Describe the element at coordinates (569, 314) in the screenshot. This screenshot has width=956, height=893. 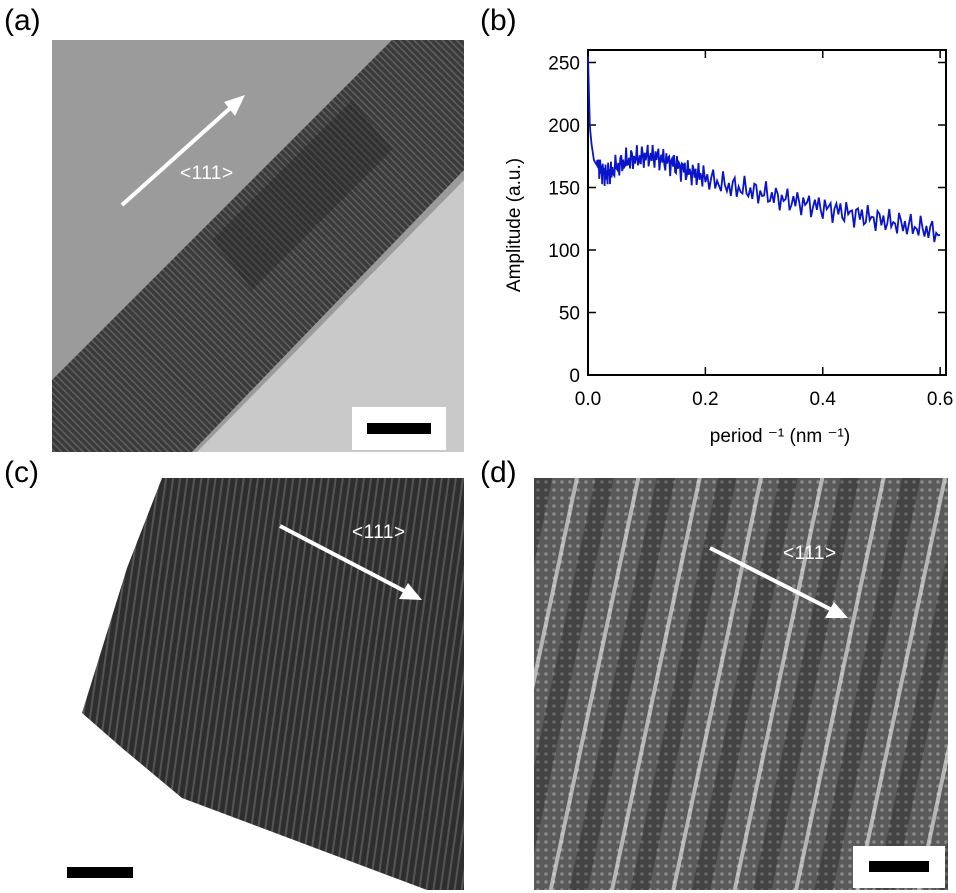
I see `y-tick-label: 50` at that location.